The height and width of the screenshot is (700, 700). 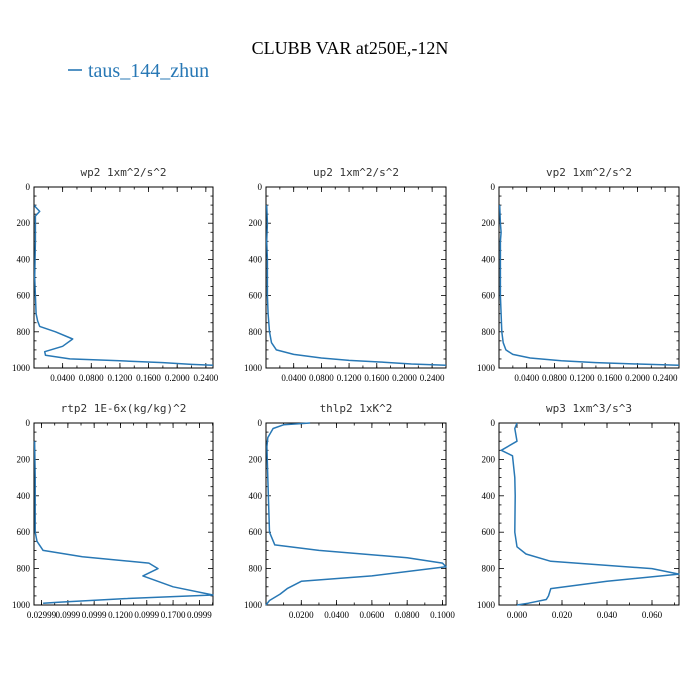 What do you see at coordinates (356, 172) in the screenshot?
I see `panel-title: up2 1xm^2/s^2` at bounding box center [356, 172].